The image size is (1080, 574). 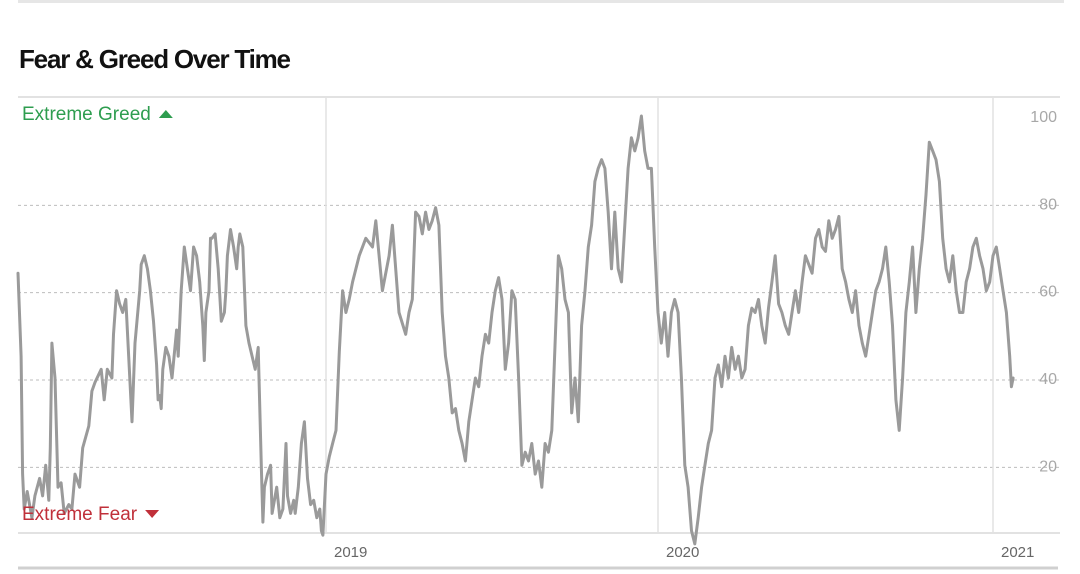 I want to click on x-tick-label: 2020, so click(x=682, y=552).